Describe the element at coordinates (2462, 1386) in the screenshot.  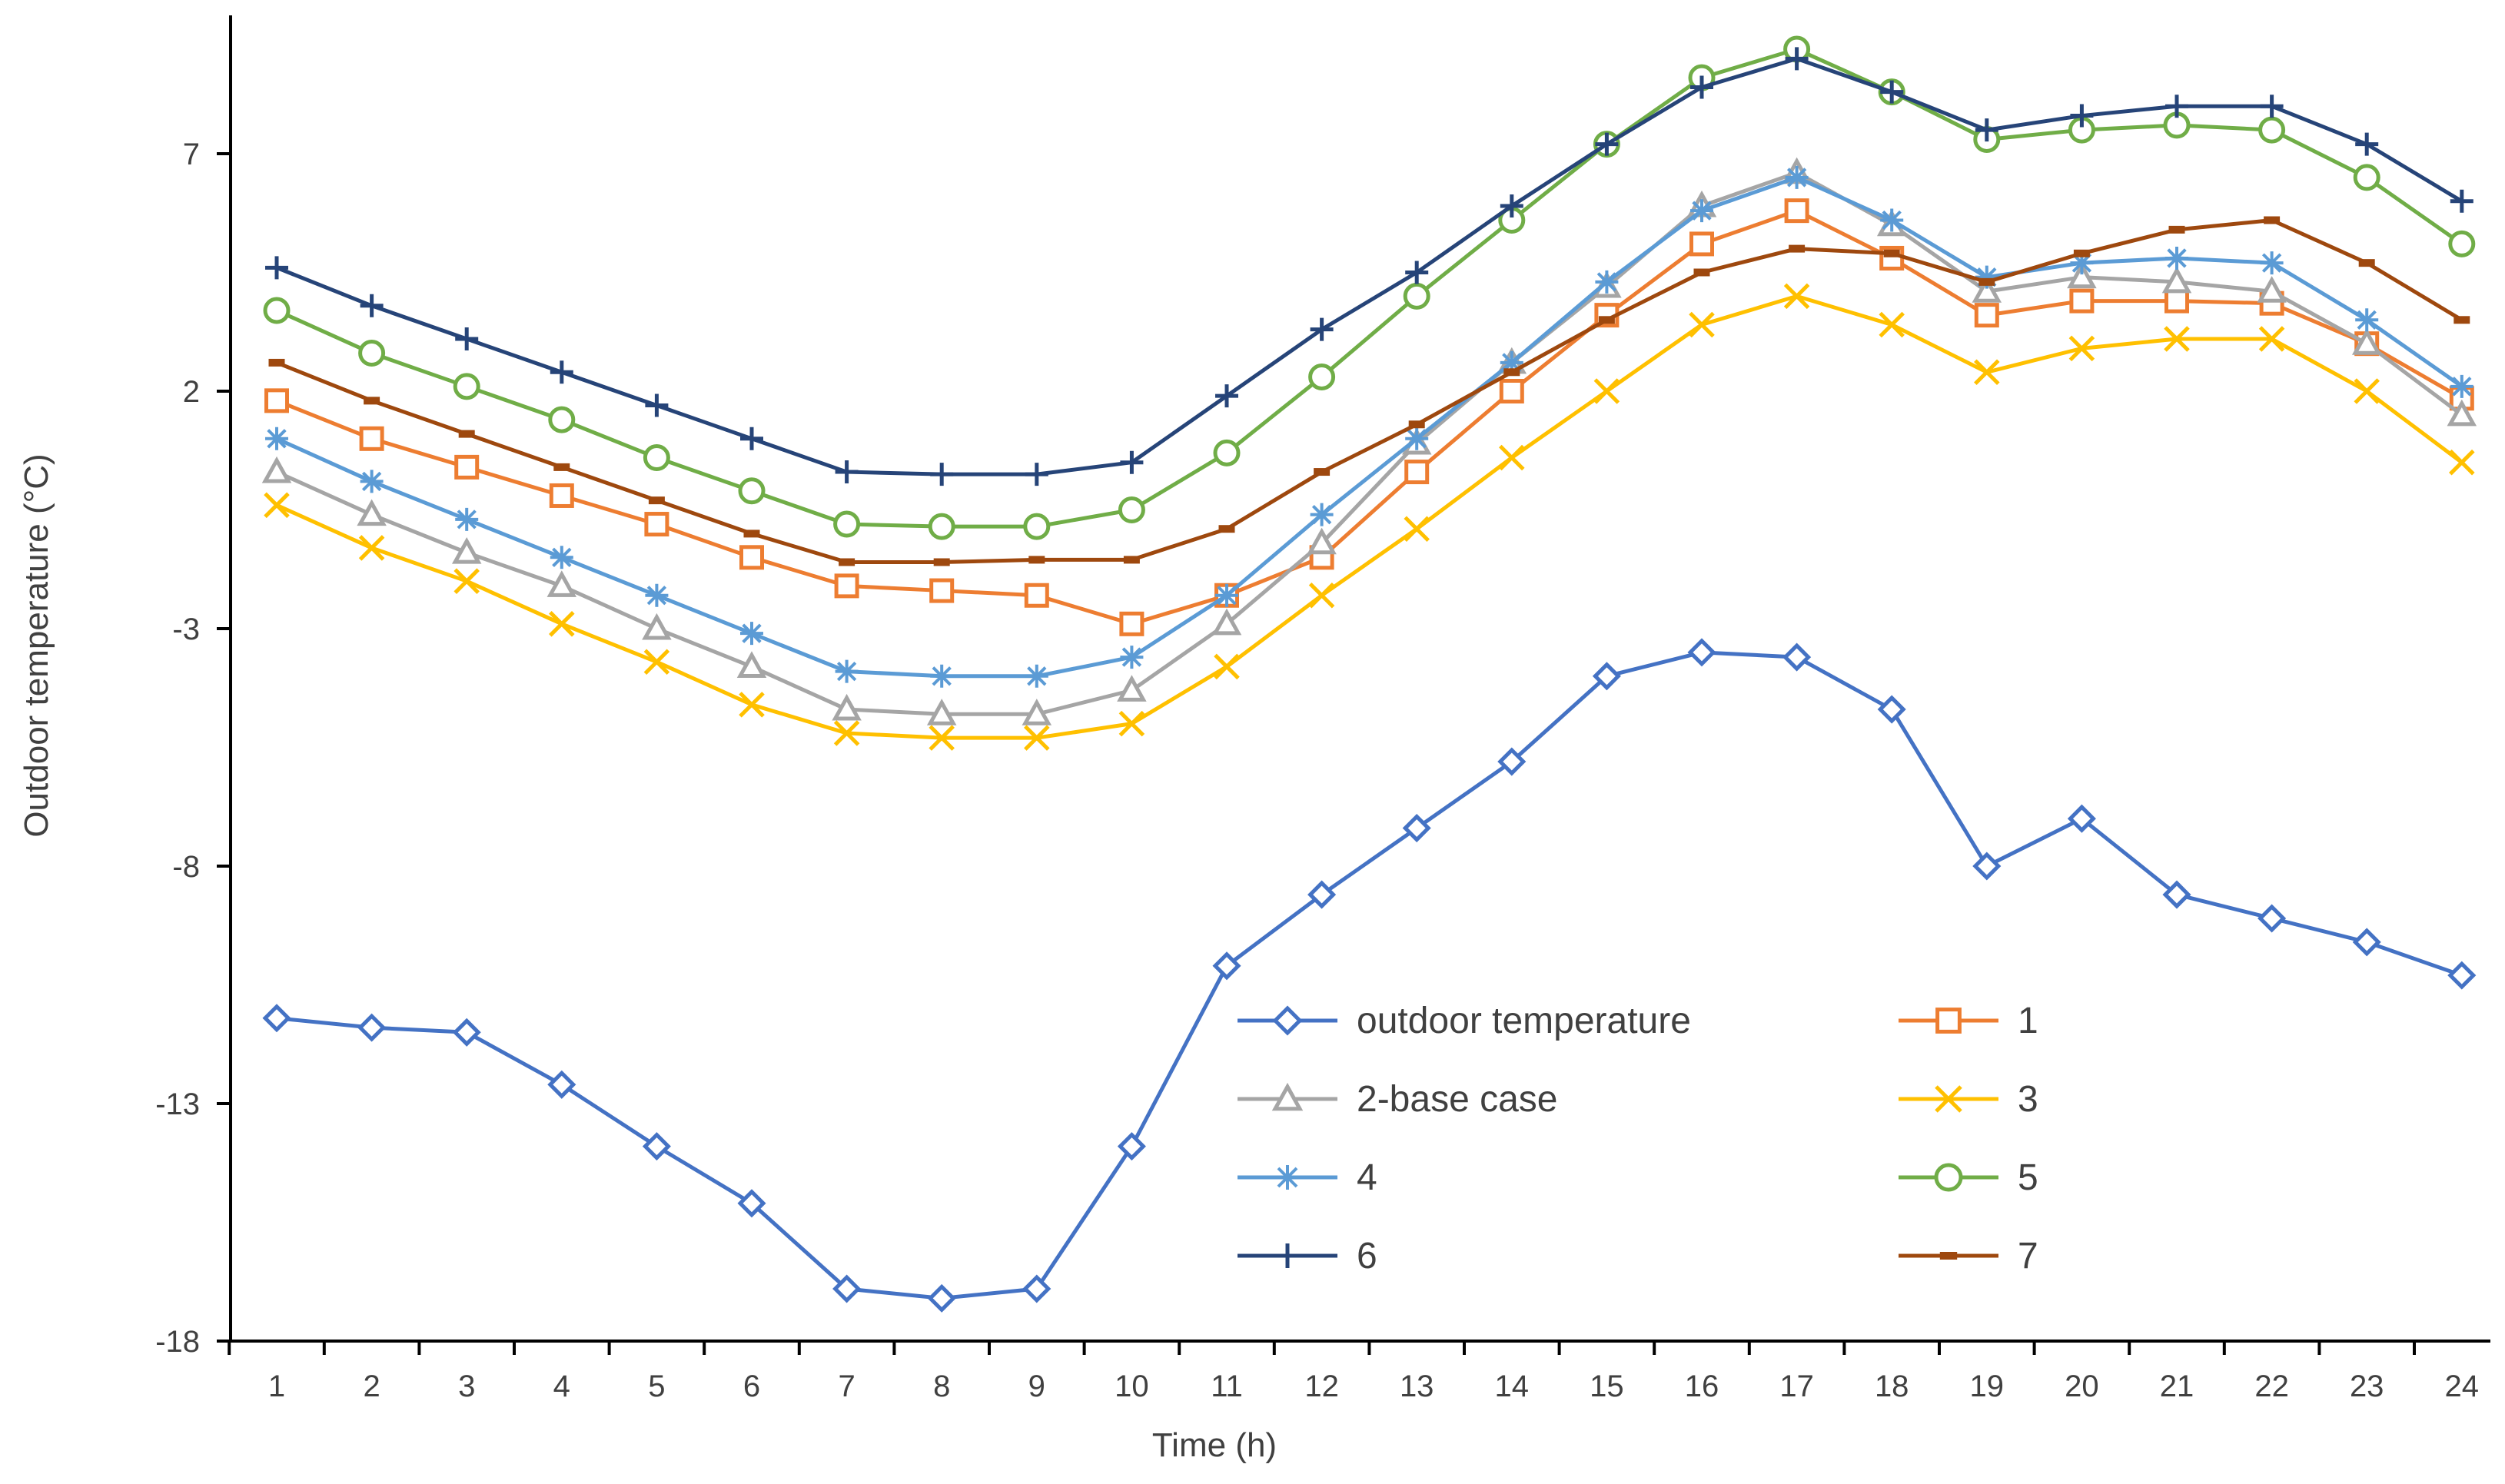
I see `x-tick-label: 24` at that location.